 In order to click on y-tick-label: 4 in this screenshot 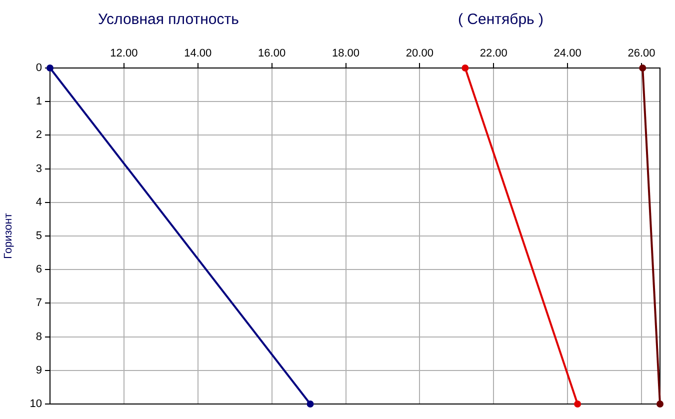, I will do `click(39, 202)`.